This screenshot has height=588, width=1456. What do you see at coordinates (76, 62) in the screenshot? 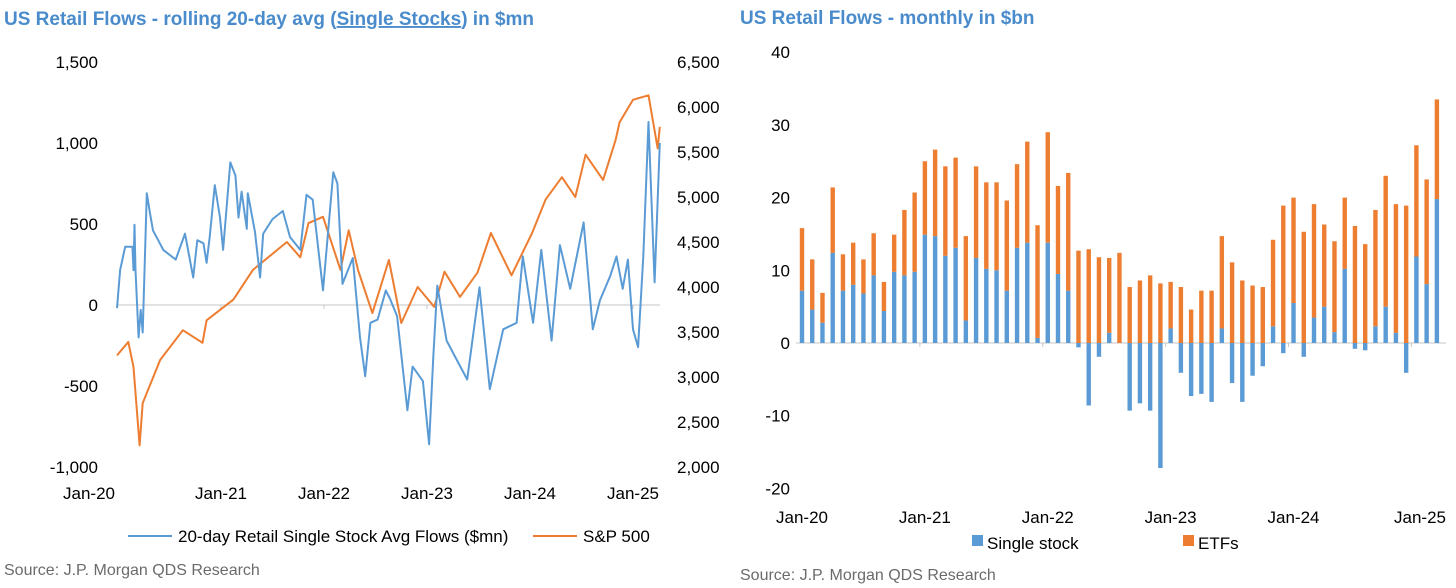
I see `left-y-tick-label: 1,500` at bounding box center [76, 62].